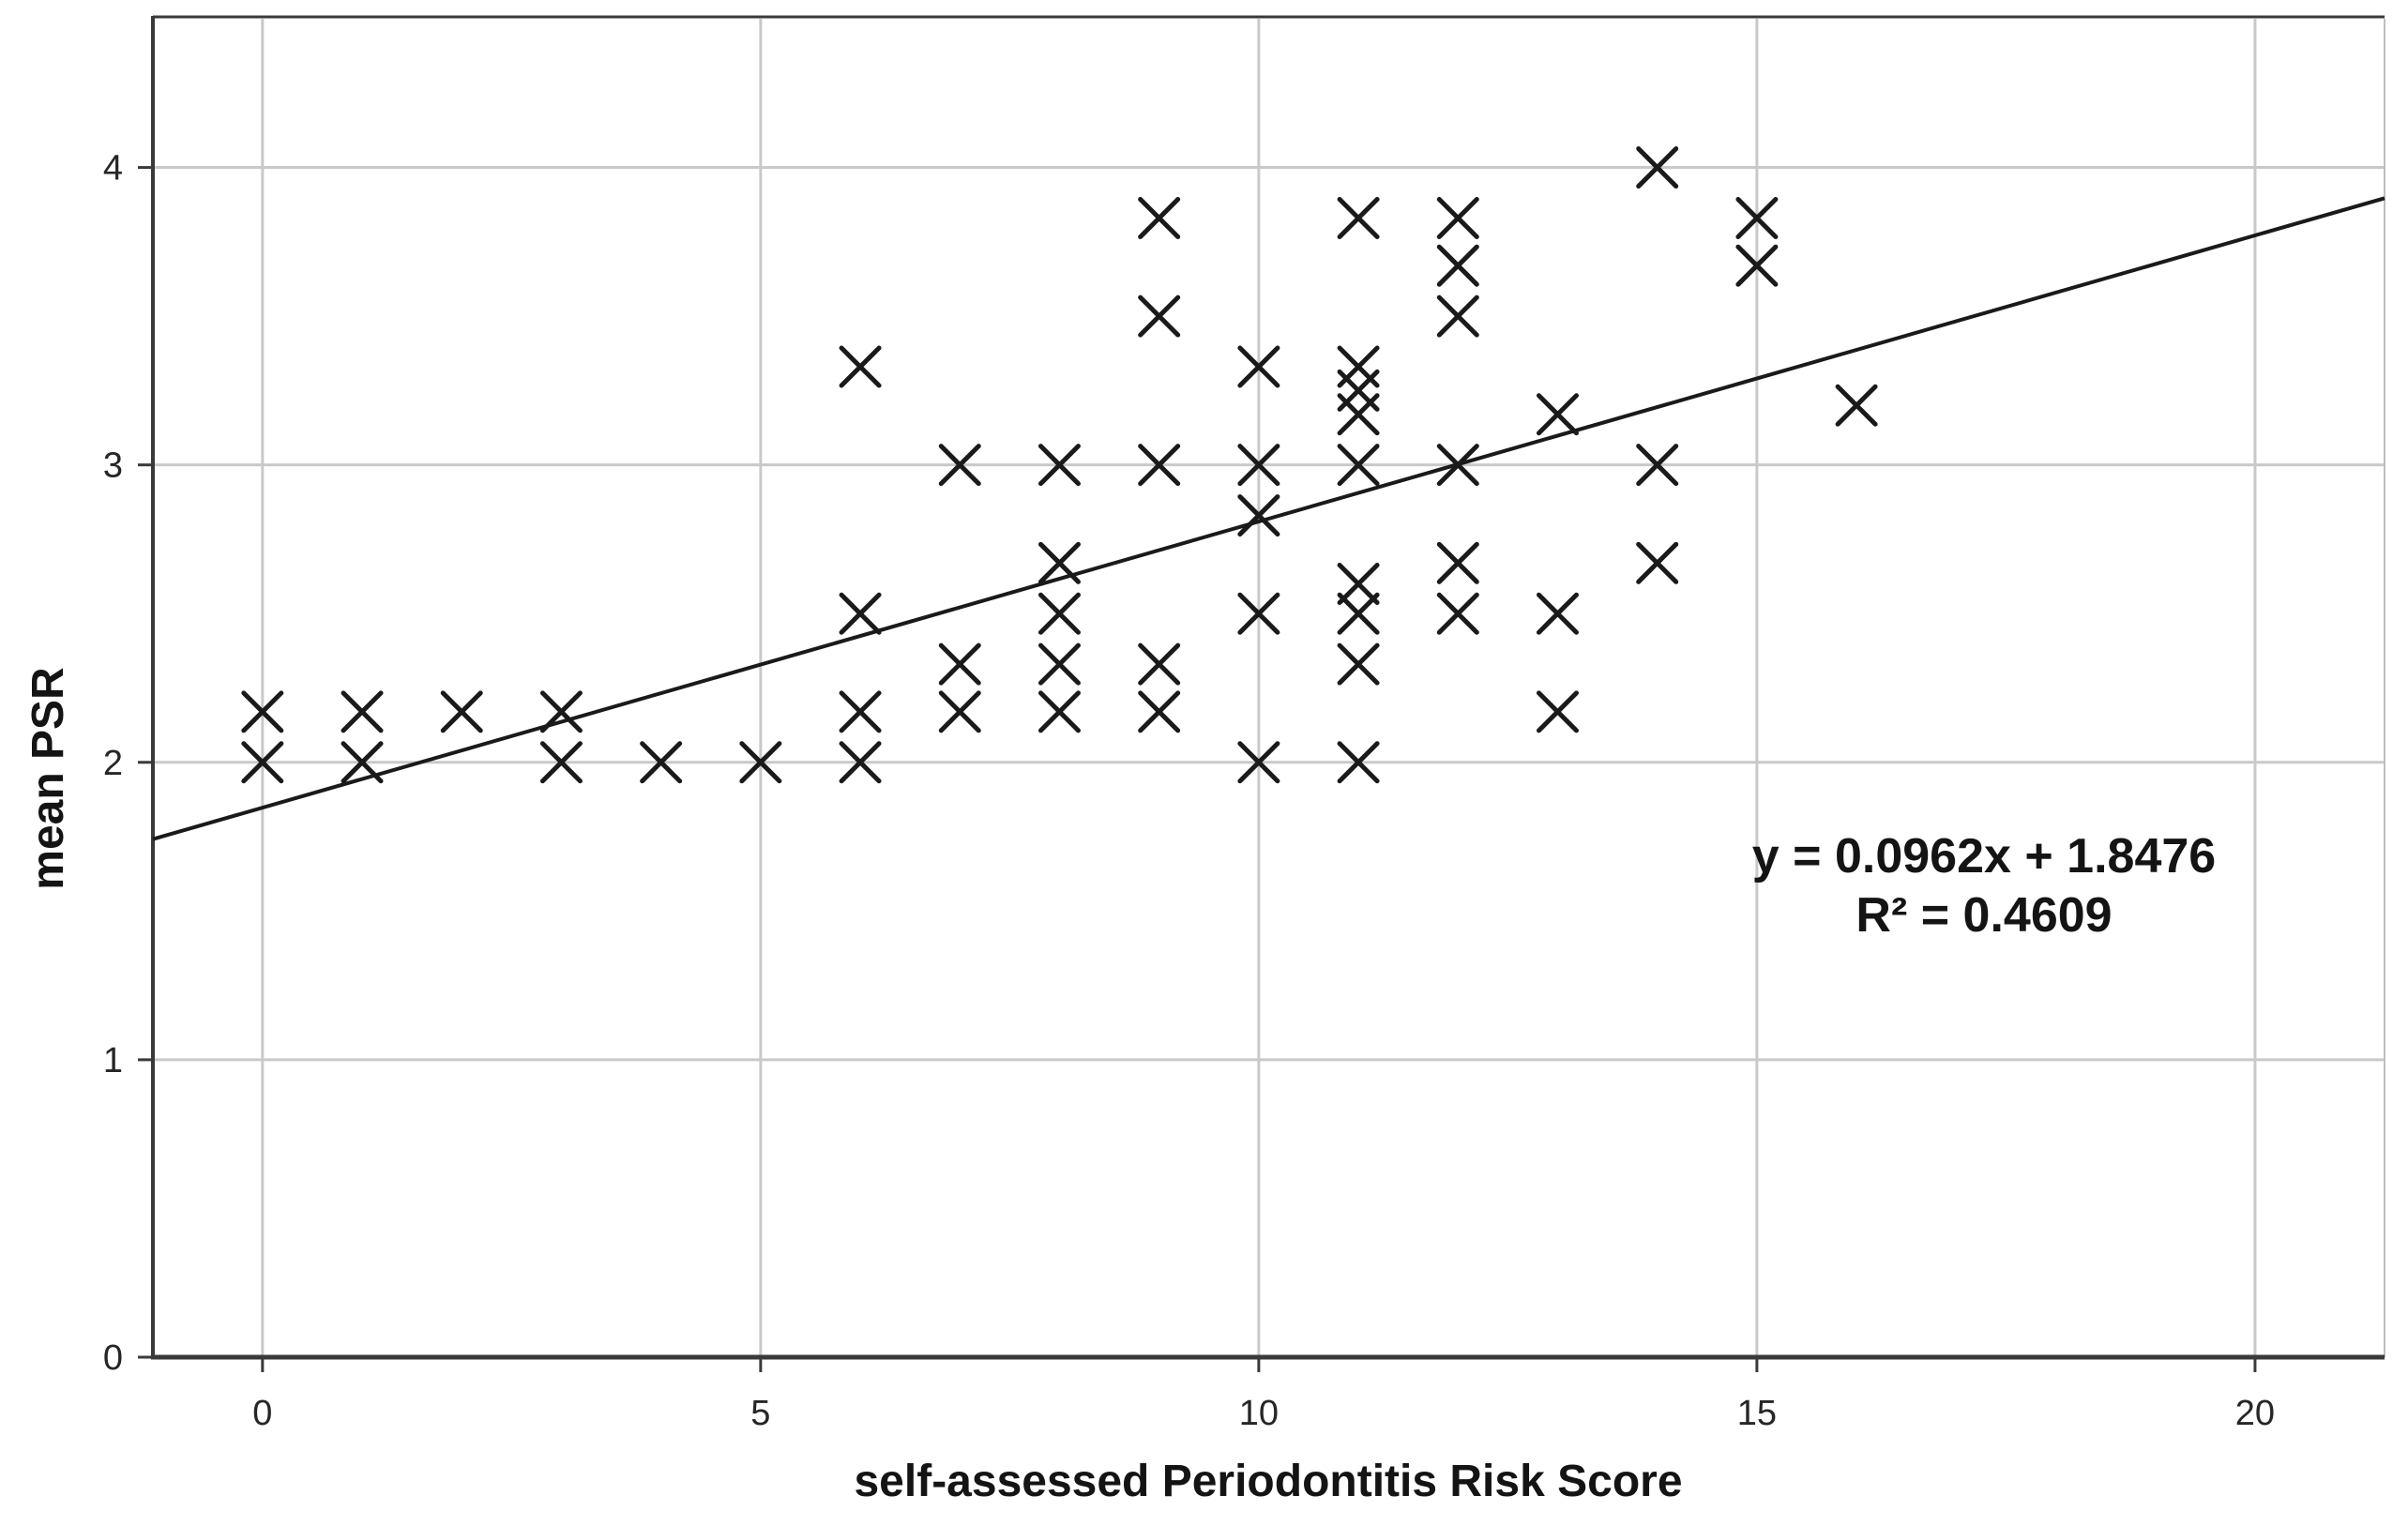 This screenshot has height=1526, width=2408. What do you see at coordinates (262, 1414) in the screenshot?
I see `x-tick-label: 0` at bounding box center [262, 1414].